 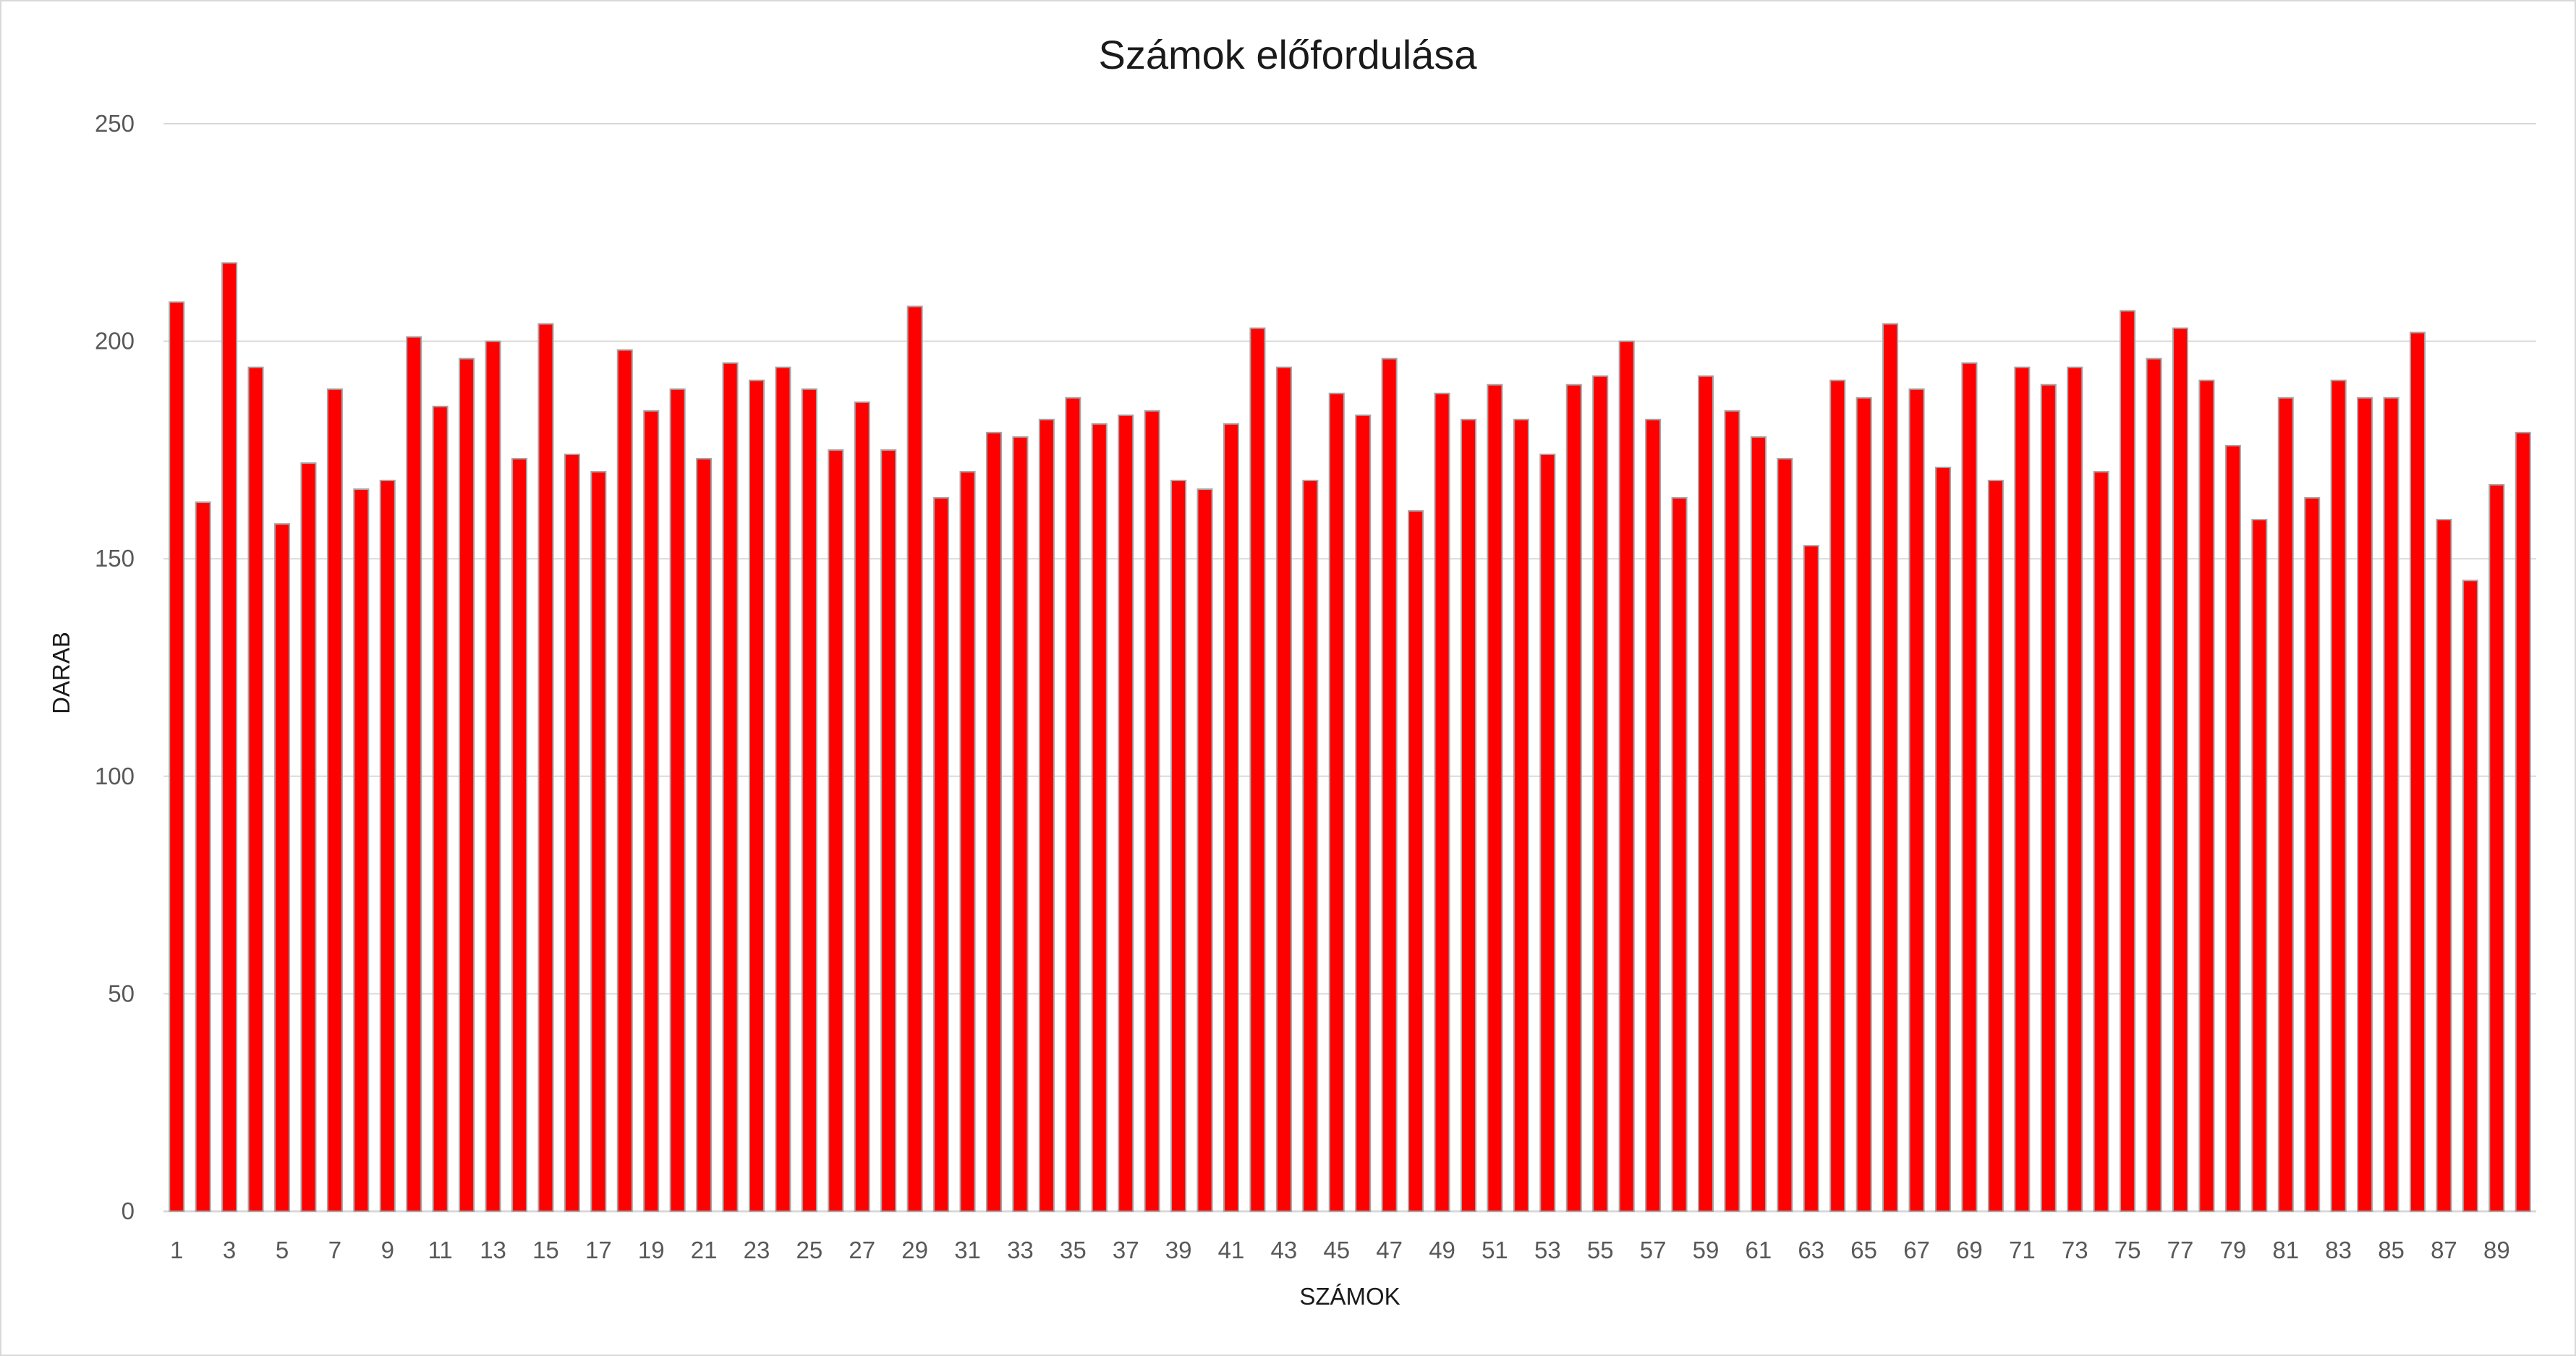 What do you see at coordinates (1442, 1250) in the screenshot?
I see `x-tick-label: 49` at bounding box center [1442, 1250].